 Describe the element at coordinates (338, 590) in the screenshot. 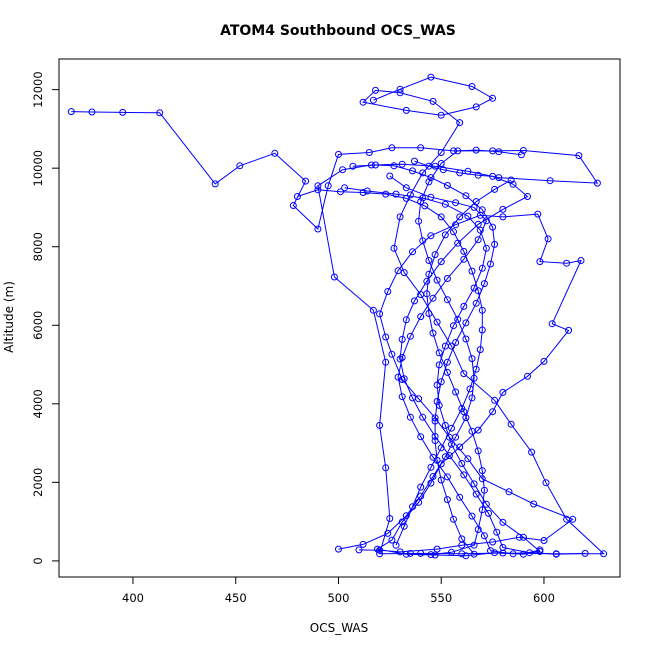

I see `x-axis: 400 450 500 550 600` at that location.